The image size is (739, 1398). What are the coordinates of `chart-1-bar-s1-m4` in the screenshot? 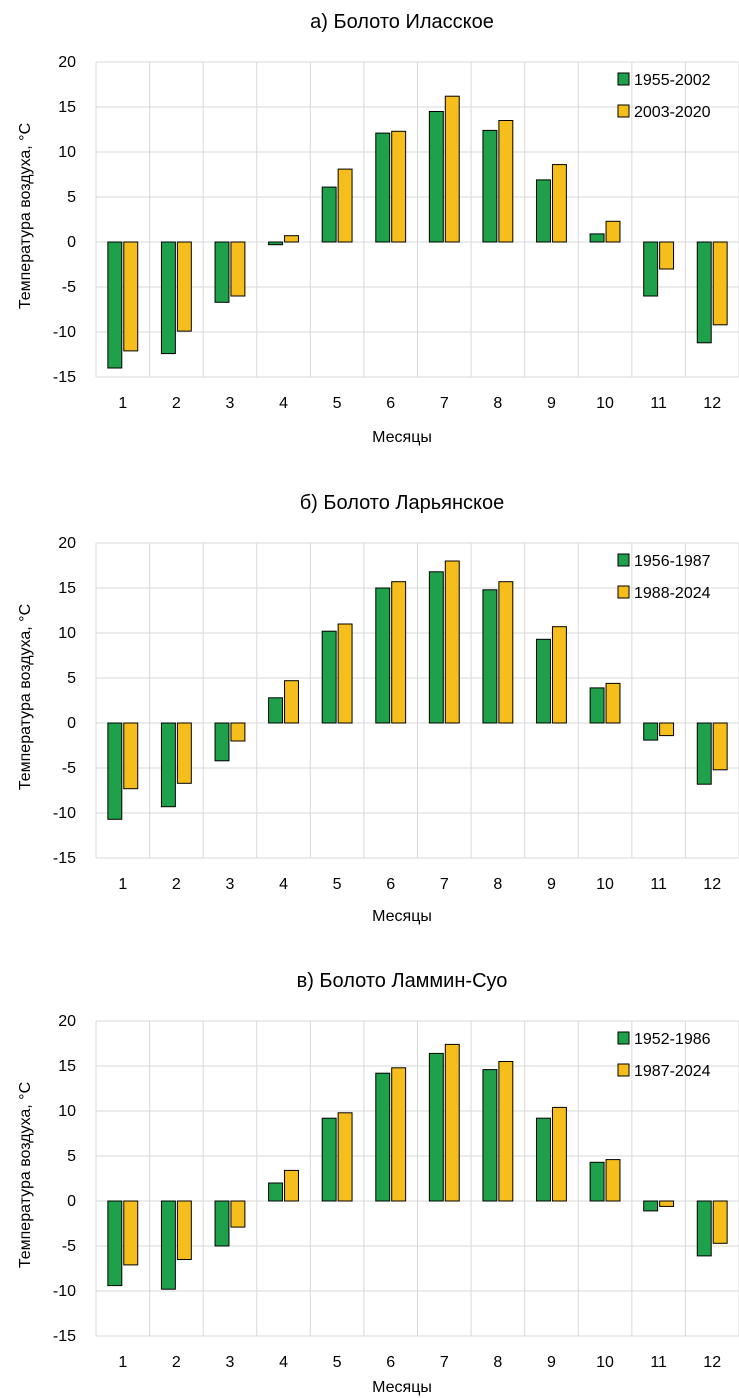 It's located at (276, 243).